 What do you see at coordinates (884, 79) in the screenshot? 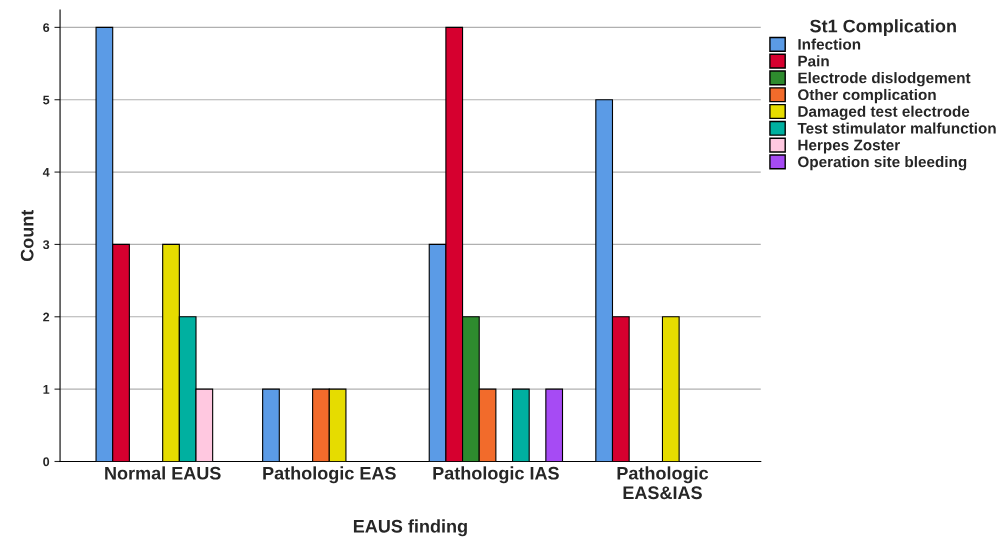
I see `legend-label: Electrode dislodgement` at bounding box center [884, 79].